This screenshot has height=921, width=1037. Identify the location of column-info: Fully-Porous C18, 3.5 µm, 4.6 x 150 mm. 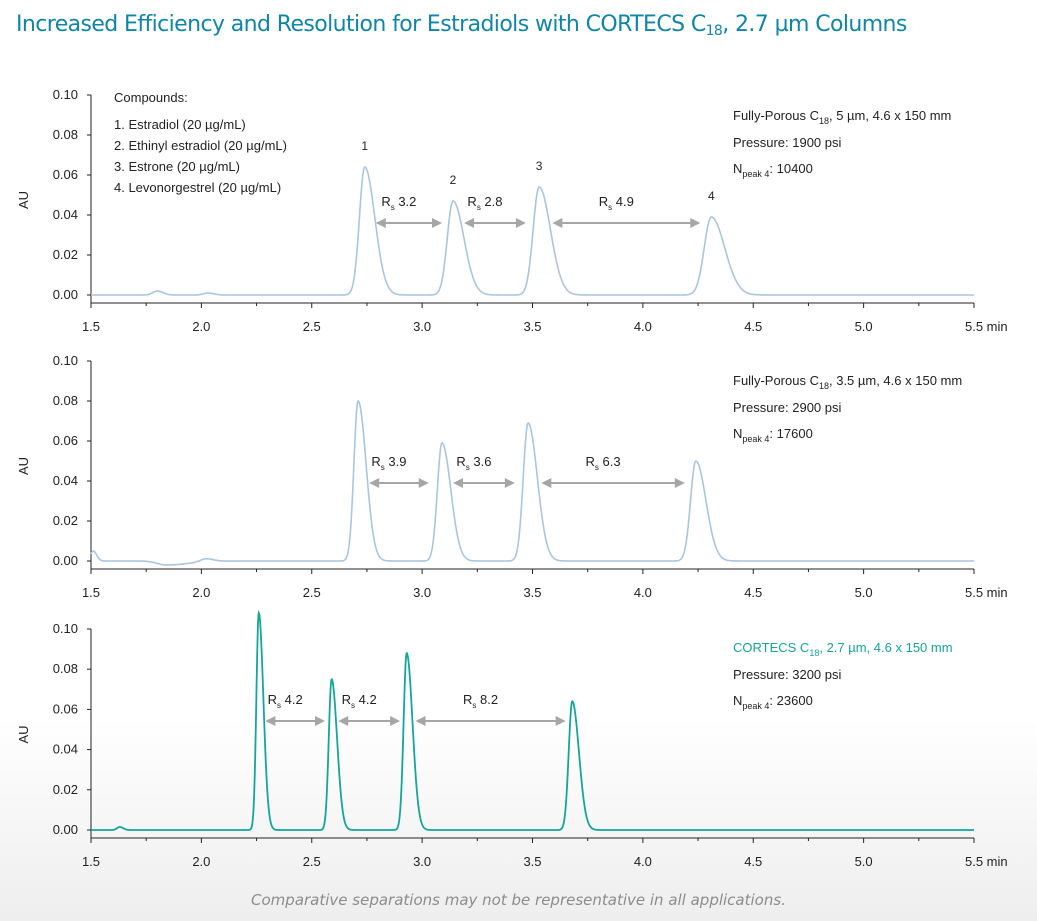
(847, 382).